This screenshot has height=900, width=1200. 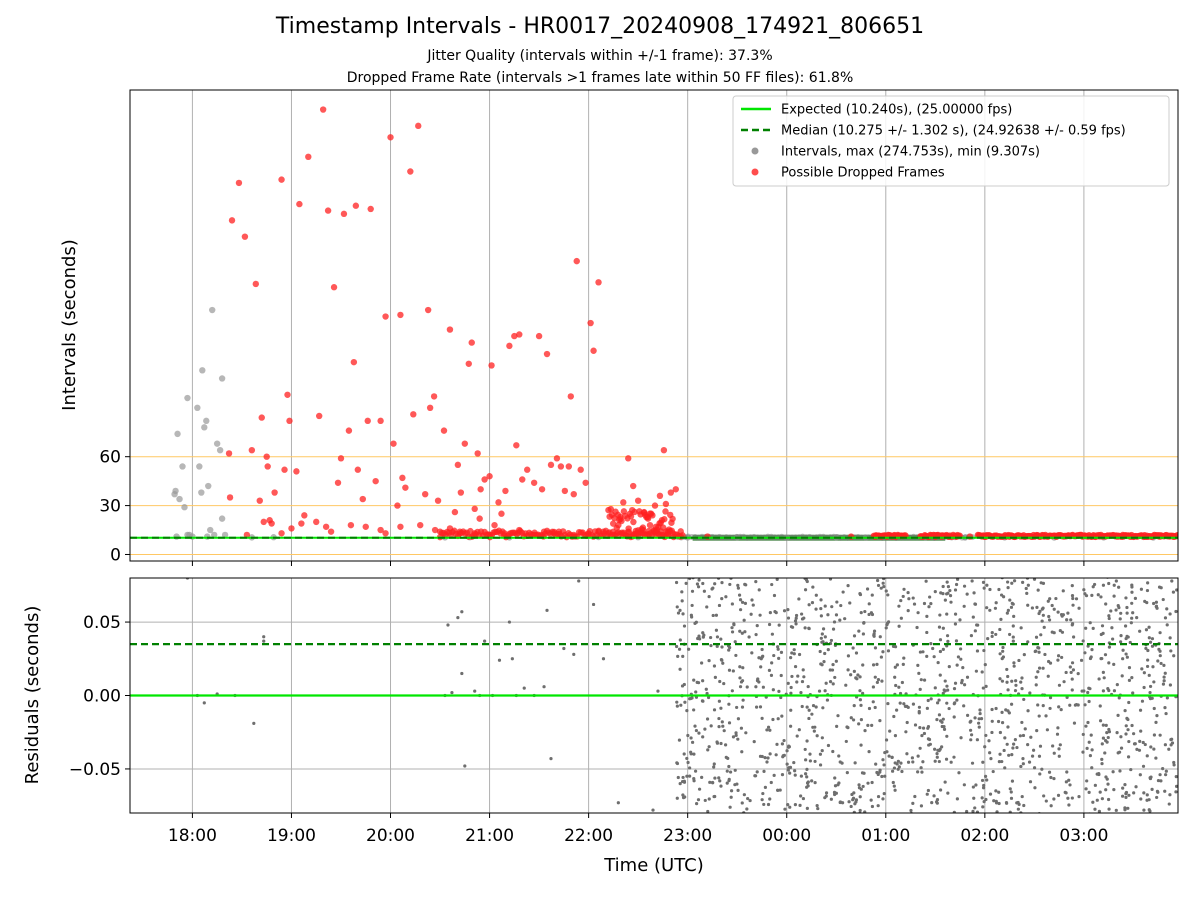 What do you see at coordinates (863, 173) in the screenshot?
I see `legend-entry-label: Possible Dropped Frames` at bounding box center [863, 173].